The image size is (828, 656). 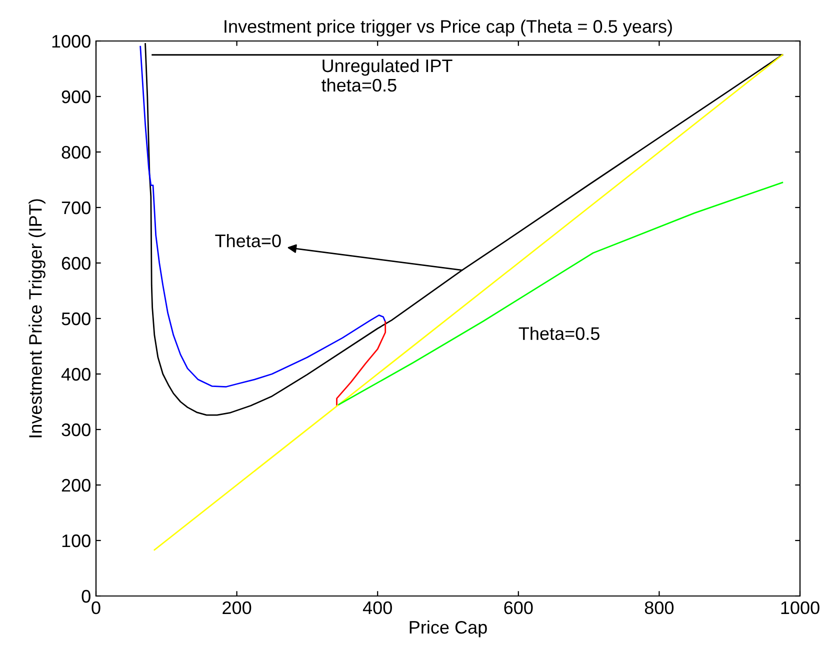 I want to click on x-tick-label: 800, so click(x=659, y=607).